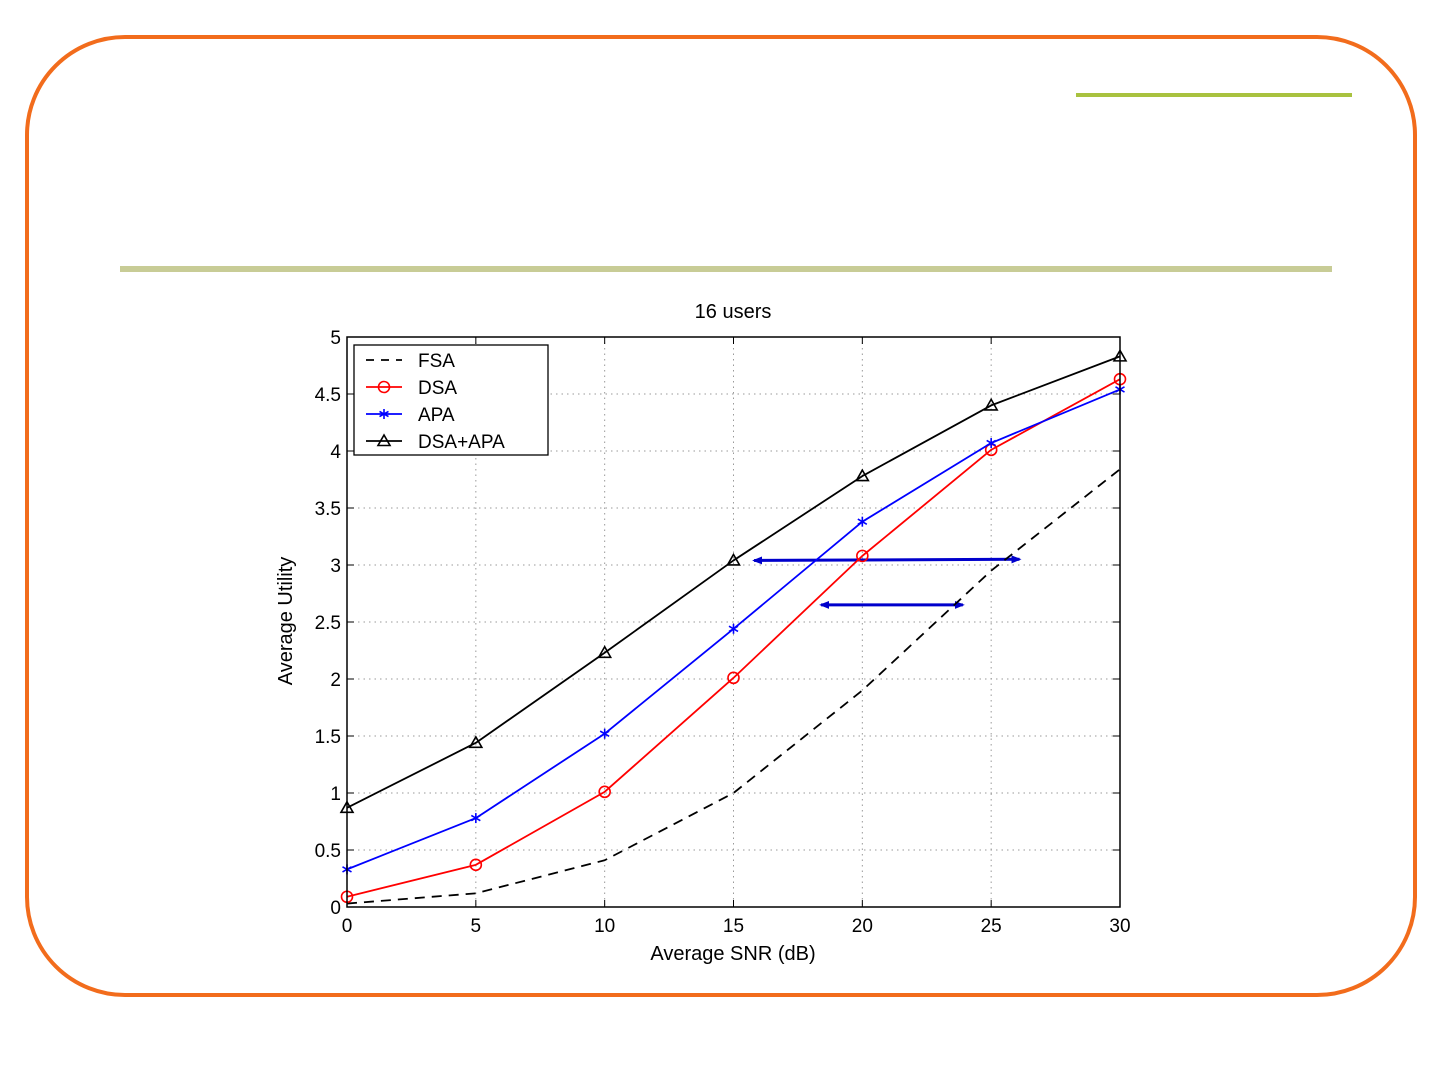 The height and width of the screenshot is (1080, 1440). I want to click on legend-label: DSA, so click(437, 388).